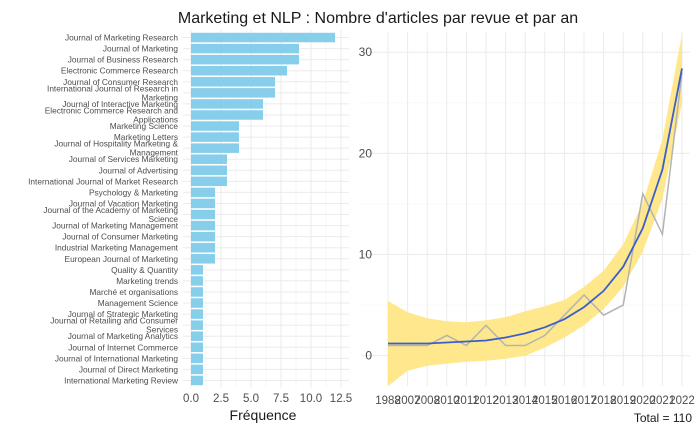 This screenshot has height=432, width=700. Describe the element at coordinates (110, 210) in the screenshot. I see `bar-category-label: Journal of the Academy of Marketing` at that location.